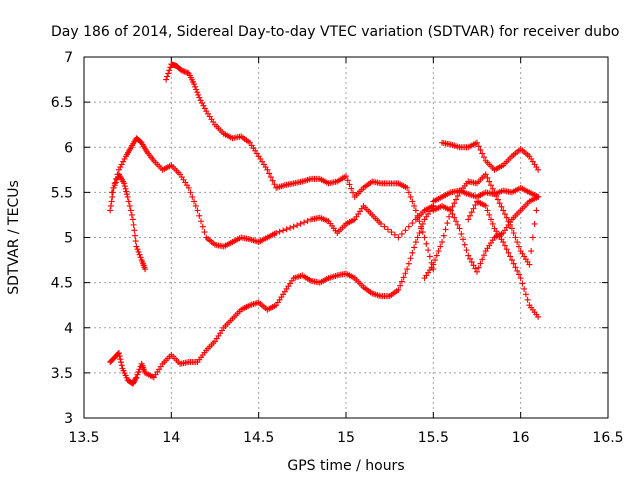 Image resolution: width=640 pixels, height=480 pixels. Describe the element at coordinates (171, 438) in the screenshot. I see `x-tick-label: 14` at that location.